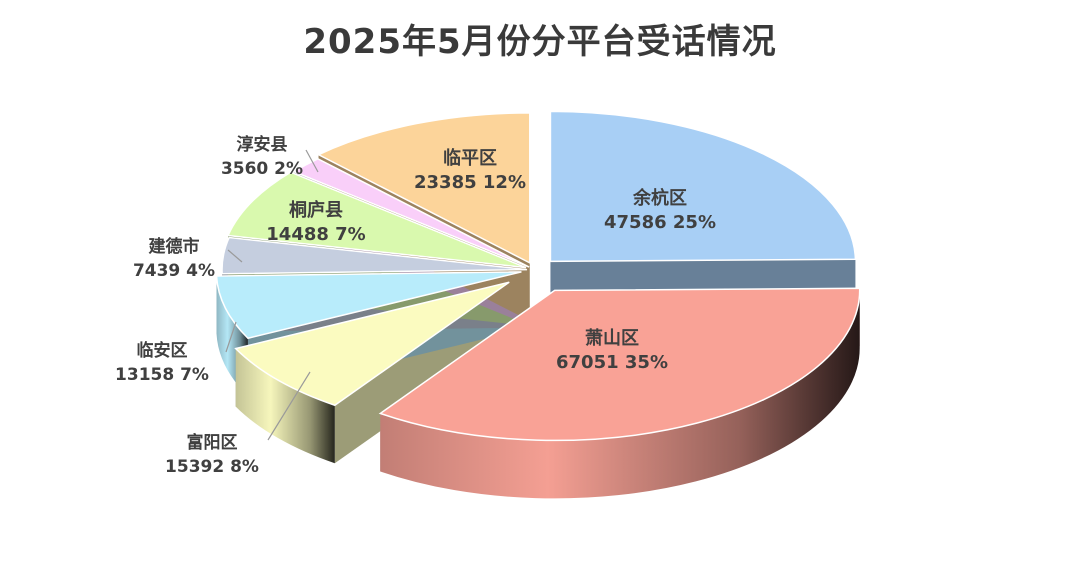 Image resolution: width=1080 pixels, height=564 pixels. What do you see at coordinates (235, 256) in the screenshot?
I see `leader-line-jiande` at bounding box center [235, 256].